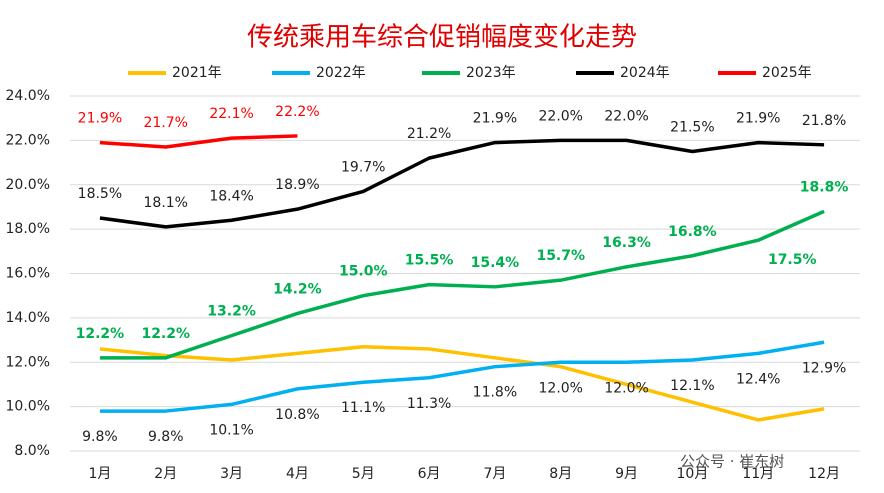 Image resolution: width=884 pixels, height=493 pixels. What do you see at coordinates (824, 187) in the screenshot?
I see `data-label: 18.8%` at bounding box center [824, 187].